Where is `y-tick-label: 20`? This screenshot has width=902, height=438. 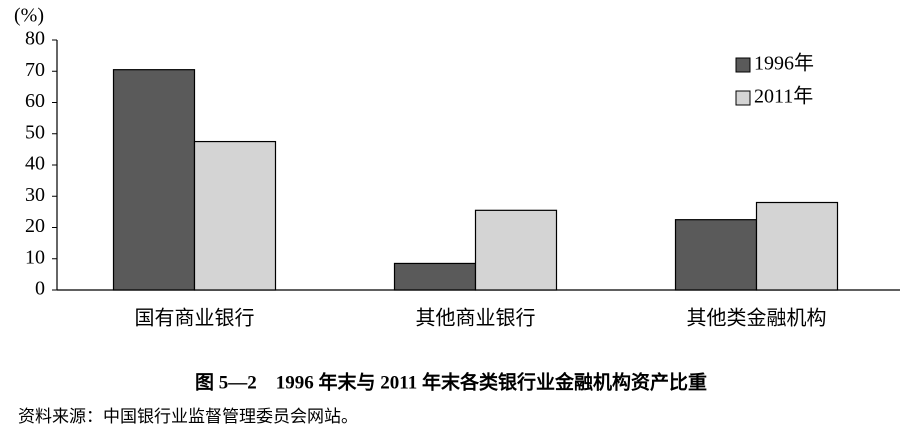
y-tick-label: 20 is located at coordinates (35, 226).